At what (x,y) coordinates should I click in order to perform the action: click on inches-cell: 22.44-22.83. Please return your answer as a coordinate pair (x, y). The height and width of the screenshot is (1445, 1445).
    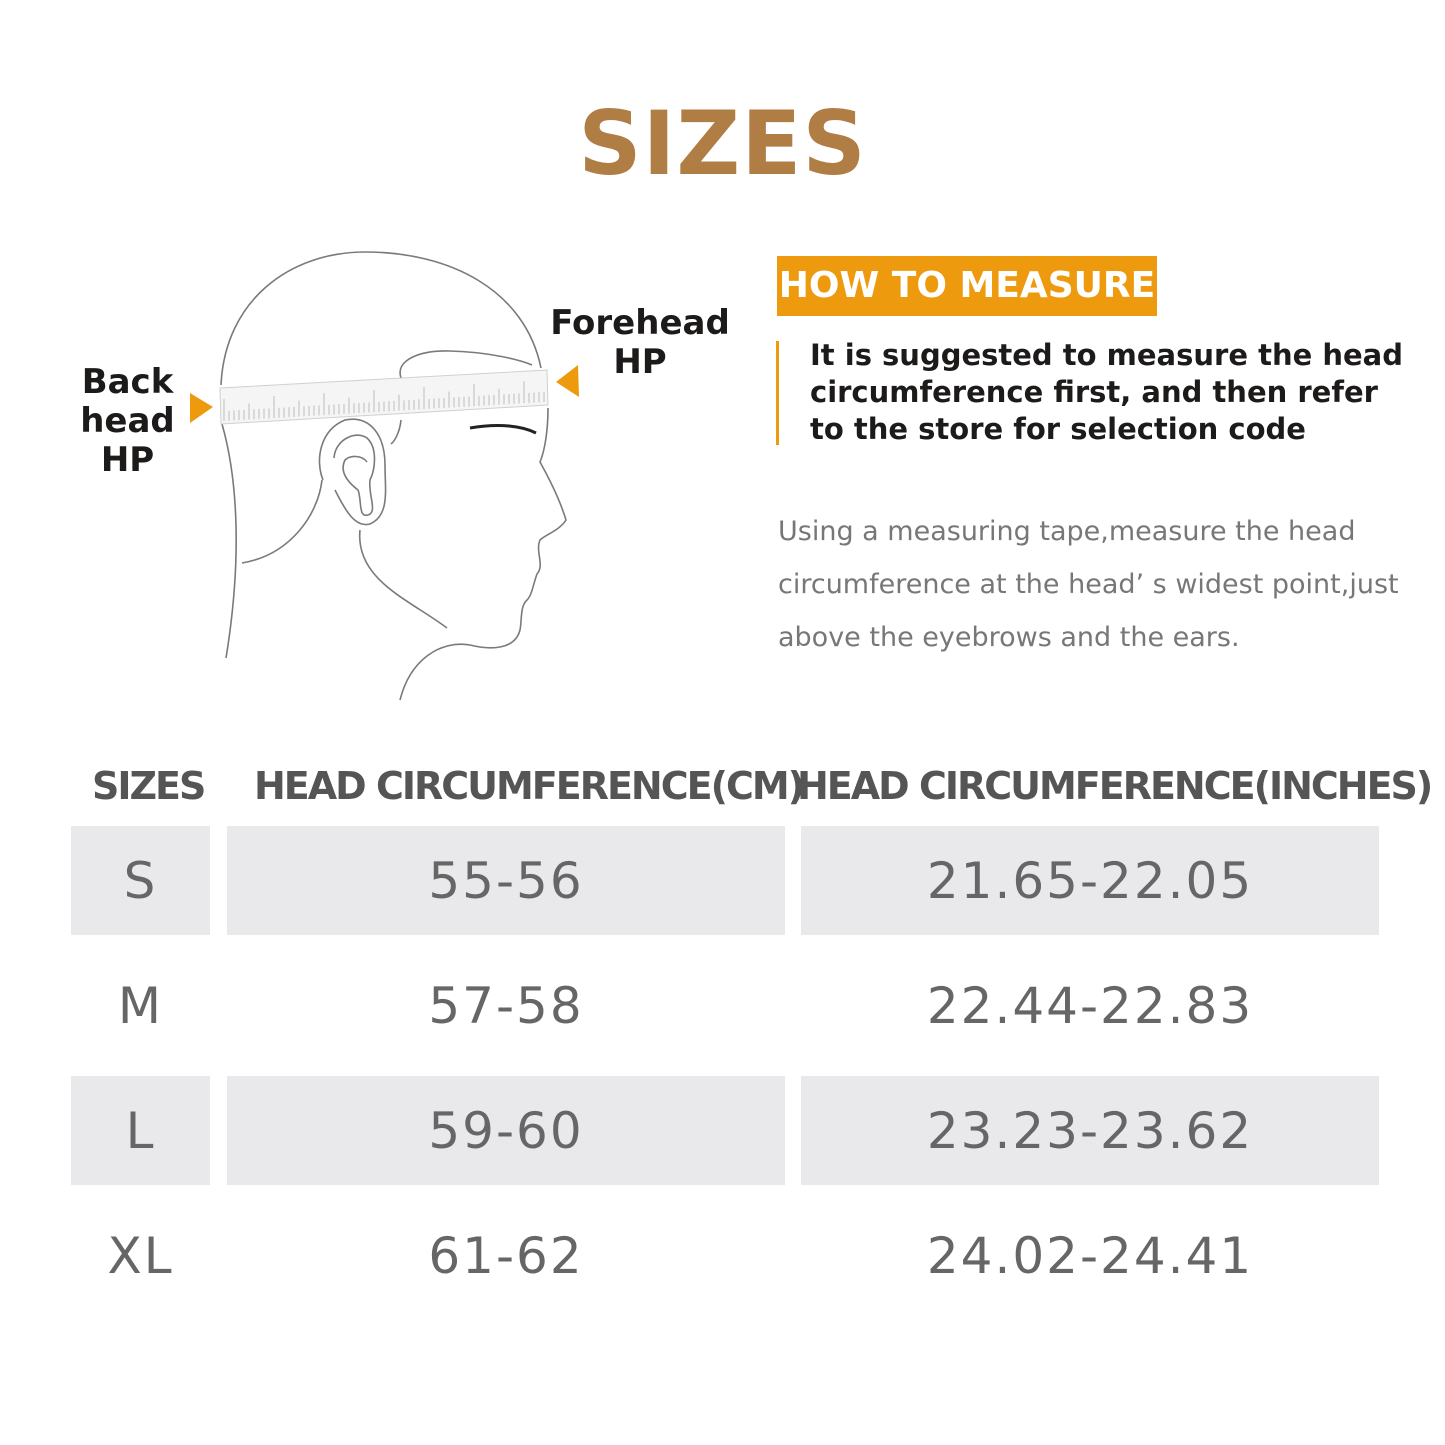
    Looking at the image, I should click on (1090, 1005).